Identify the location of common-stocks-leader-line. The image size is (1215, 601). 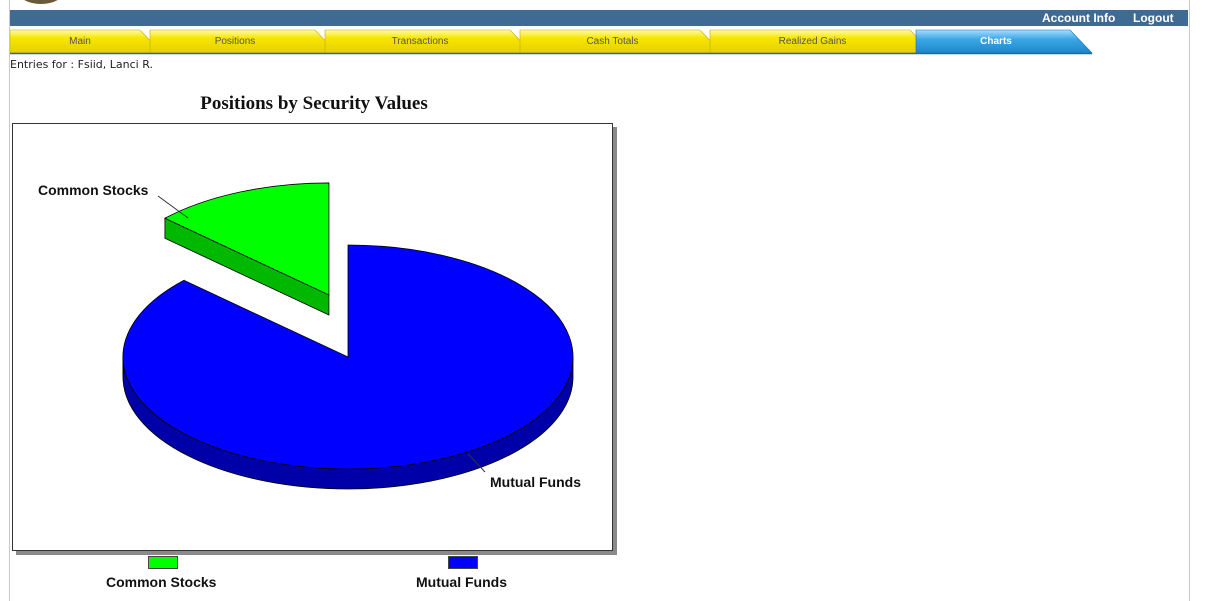
(173, 207).